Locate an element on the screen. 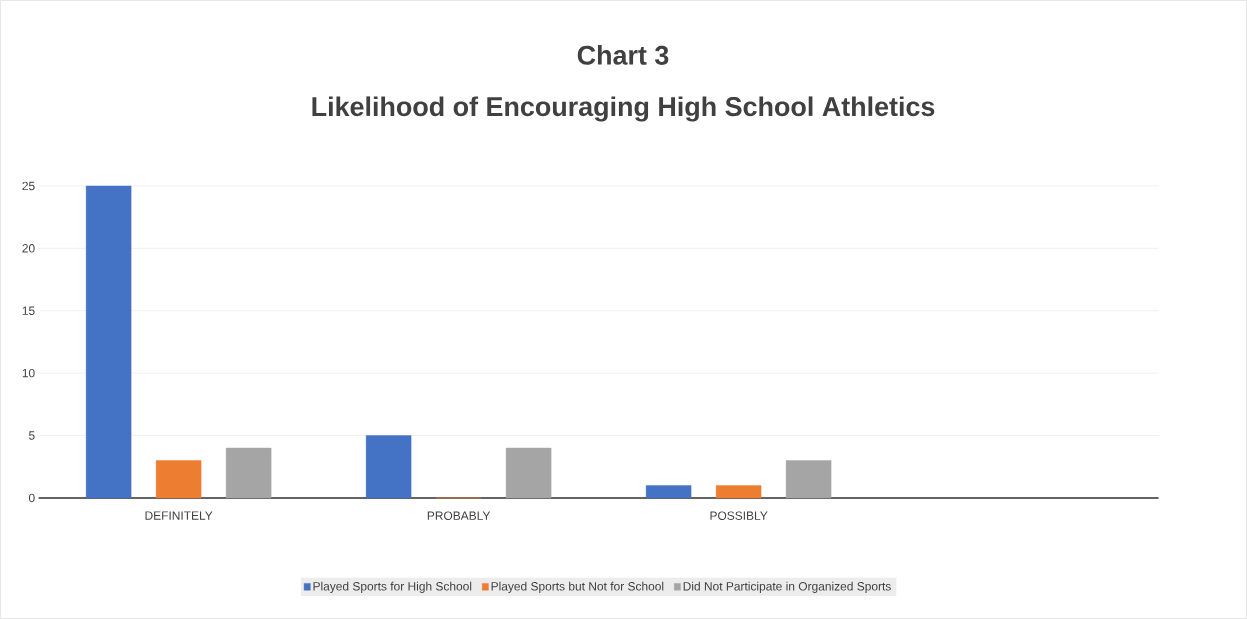  x-tick-label: PROBABLY is located at coordinates (459, 515).